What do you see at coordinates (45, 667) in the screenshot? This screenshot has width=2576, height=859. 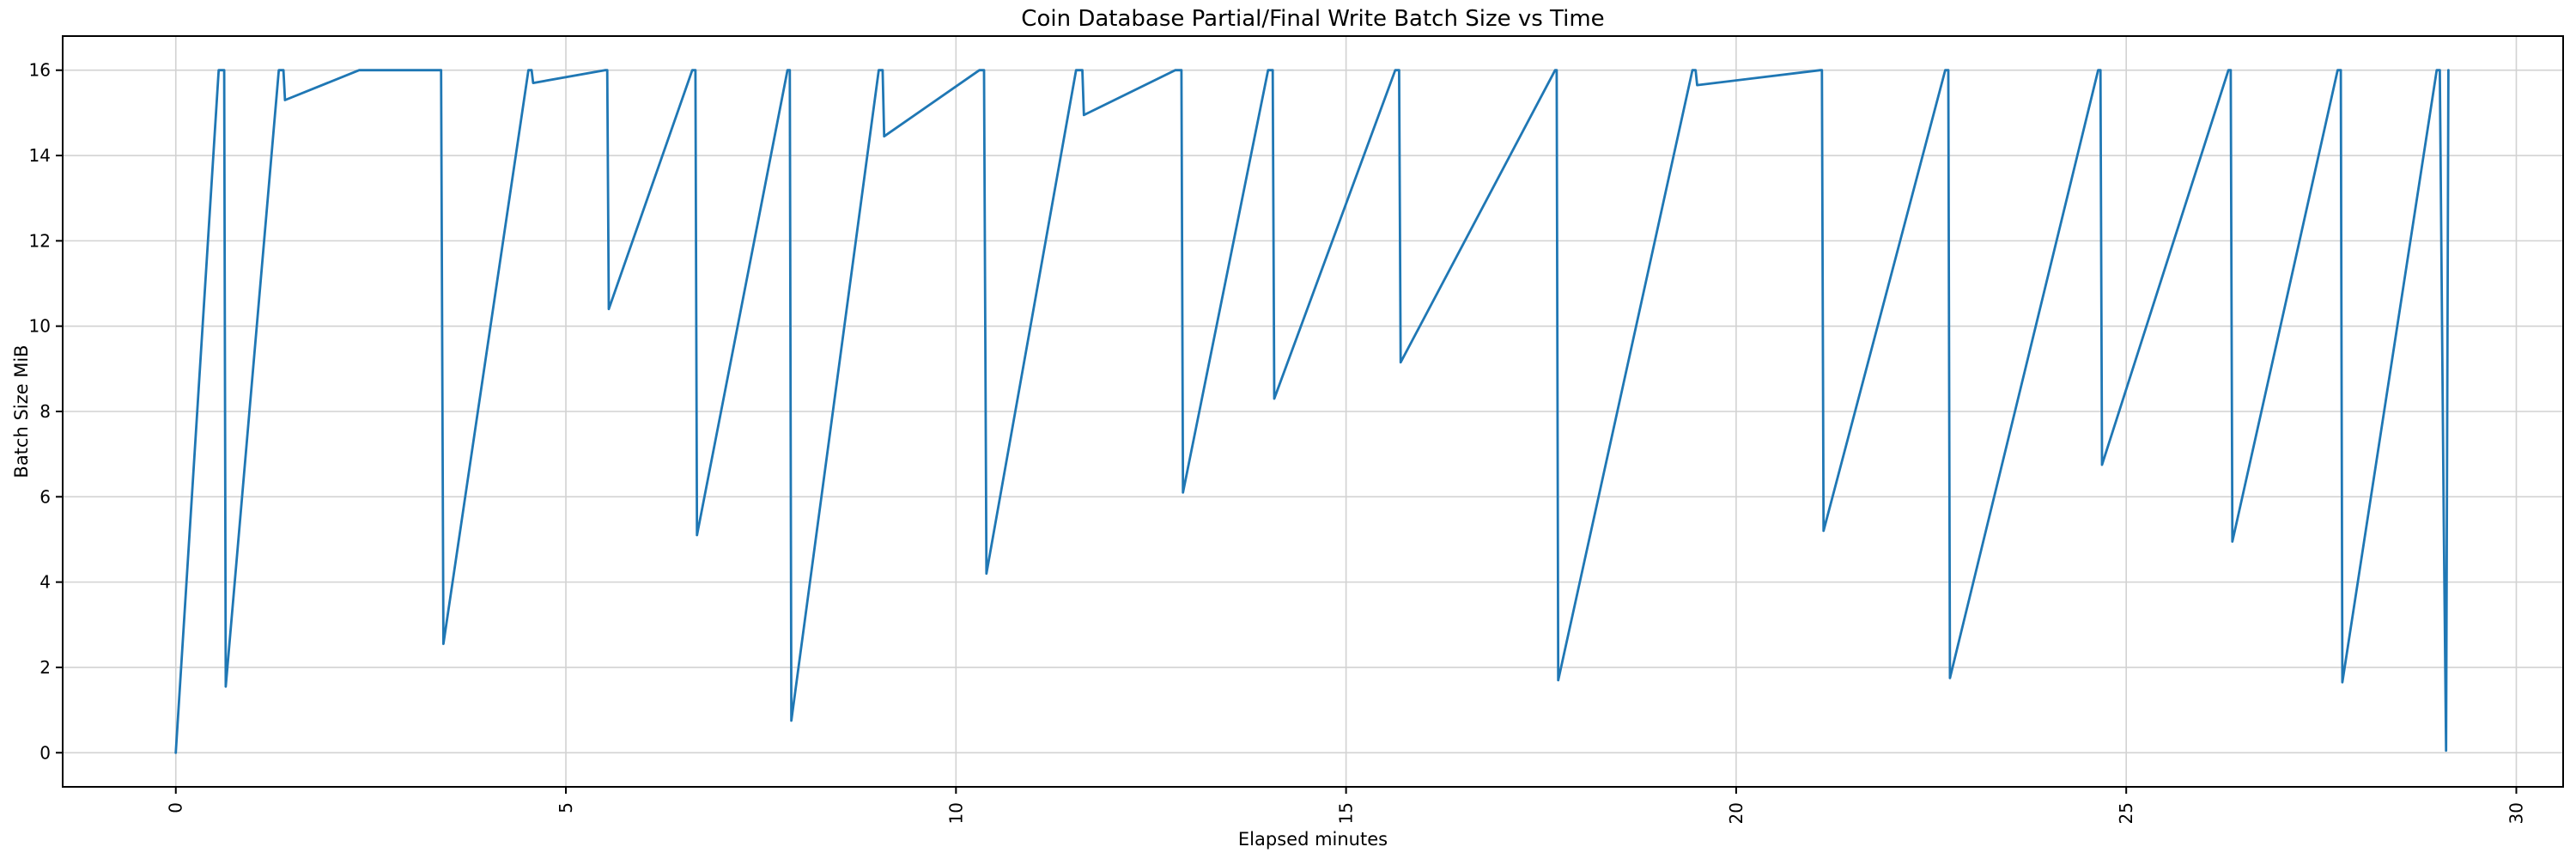 I see `y-tick-label-2: 2` at bounding box center [45, 667].